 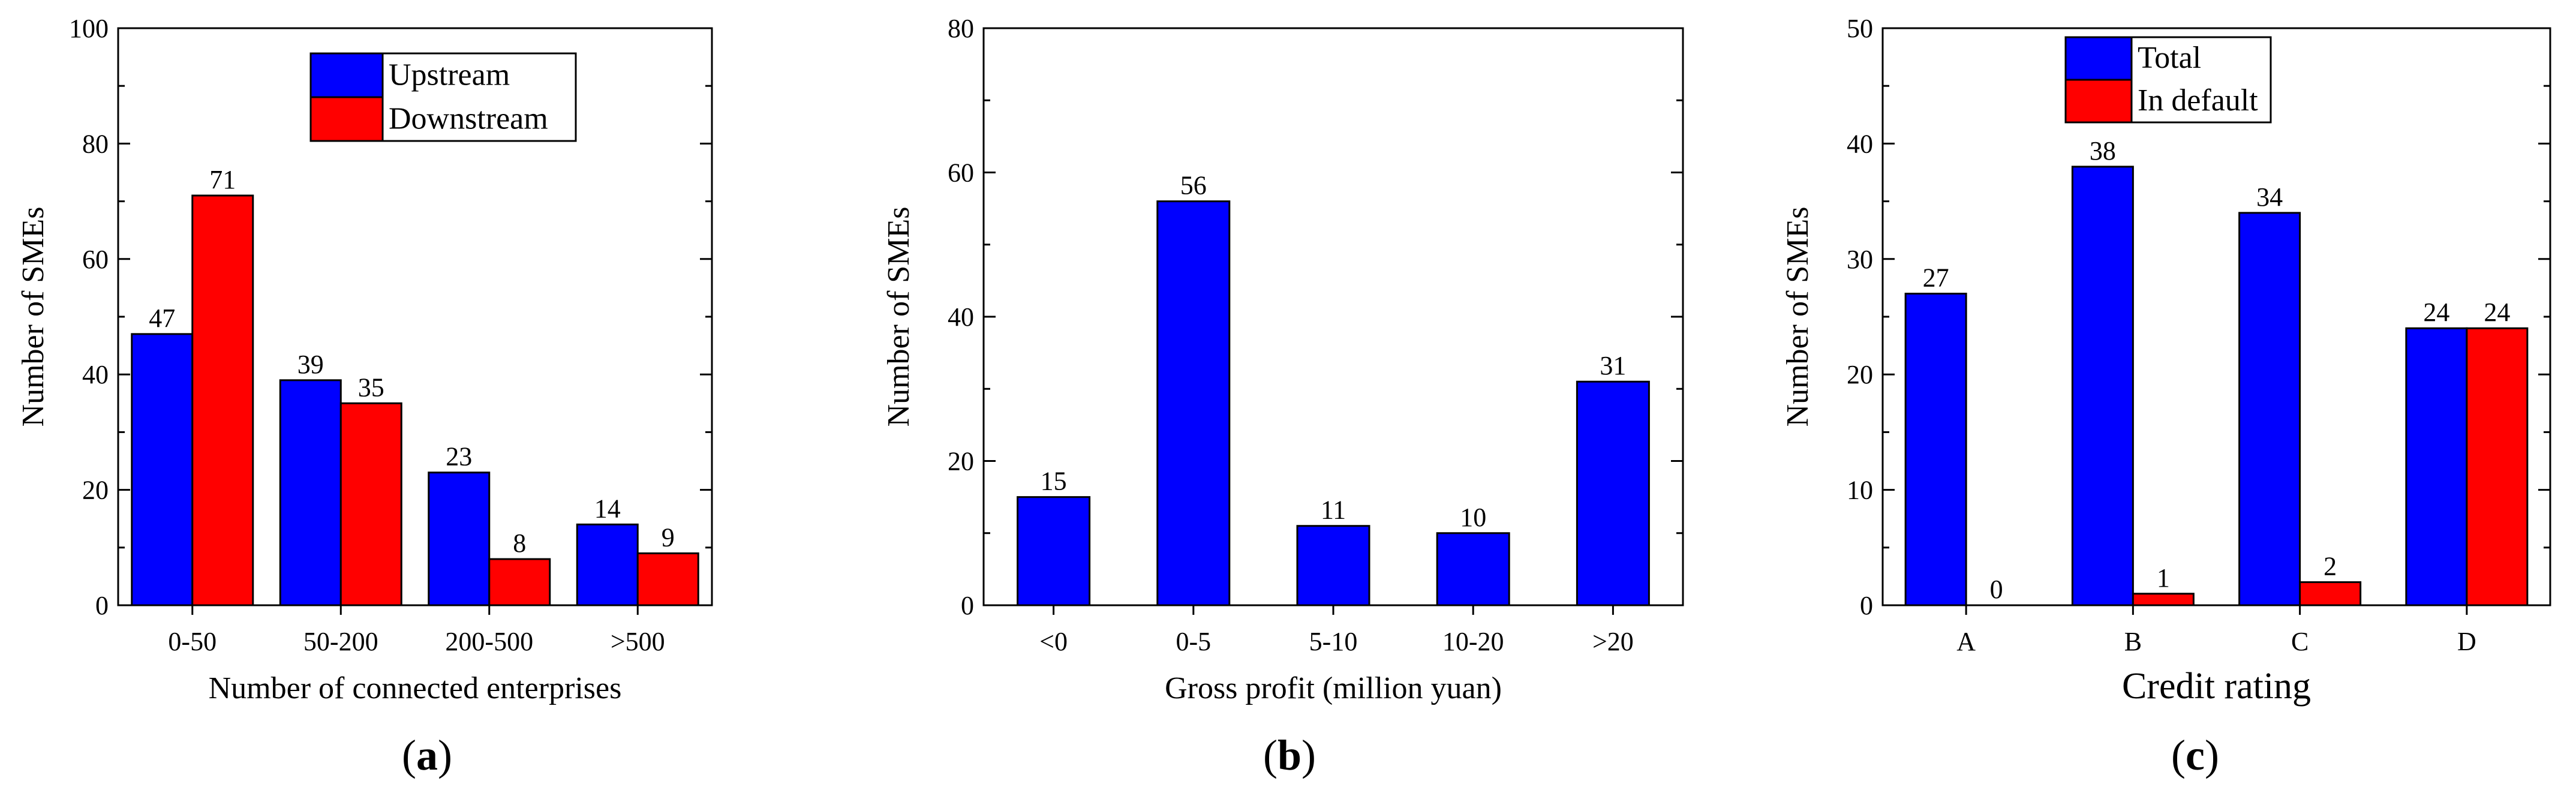 I want to click on panel-label-letter: a, so click(x=427, y=755).